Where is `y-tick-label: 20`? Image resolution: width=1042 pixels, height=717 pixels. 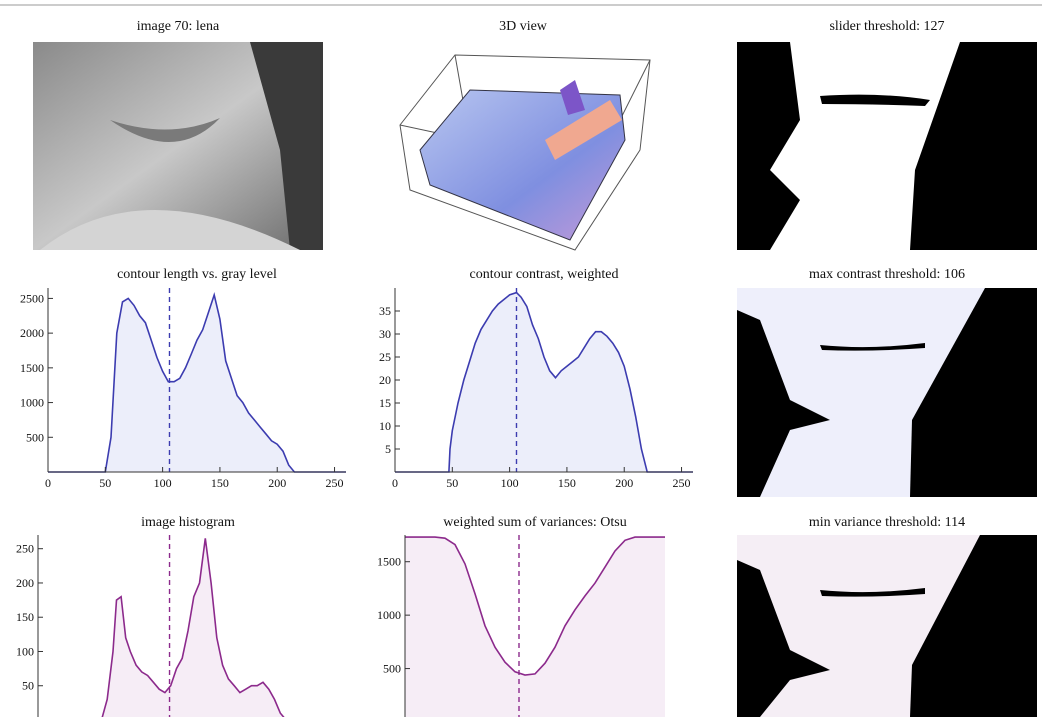 y-tick-label: 20 is located at coordinates (385, 380).